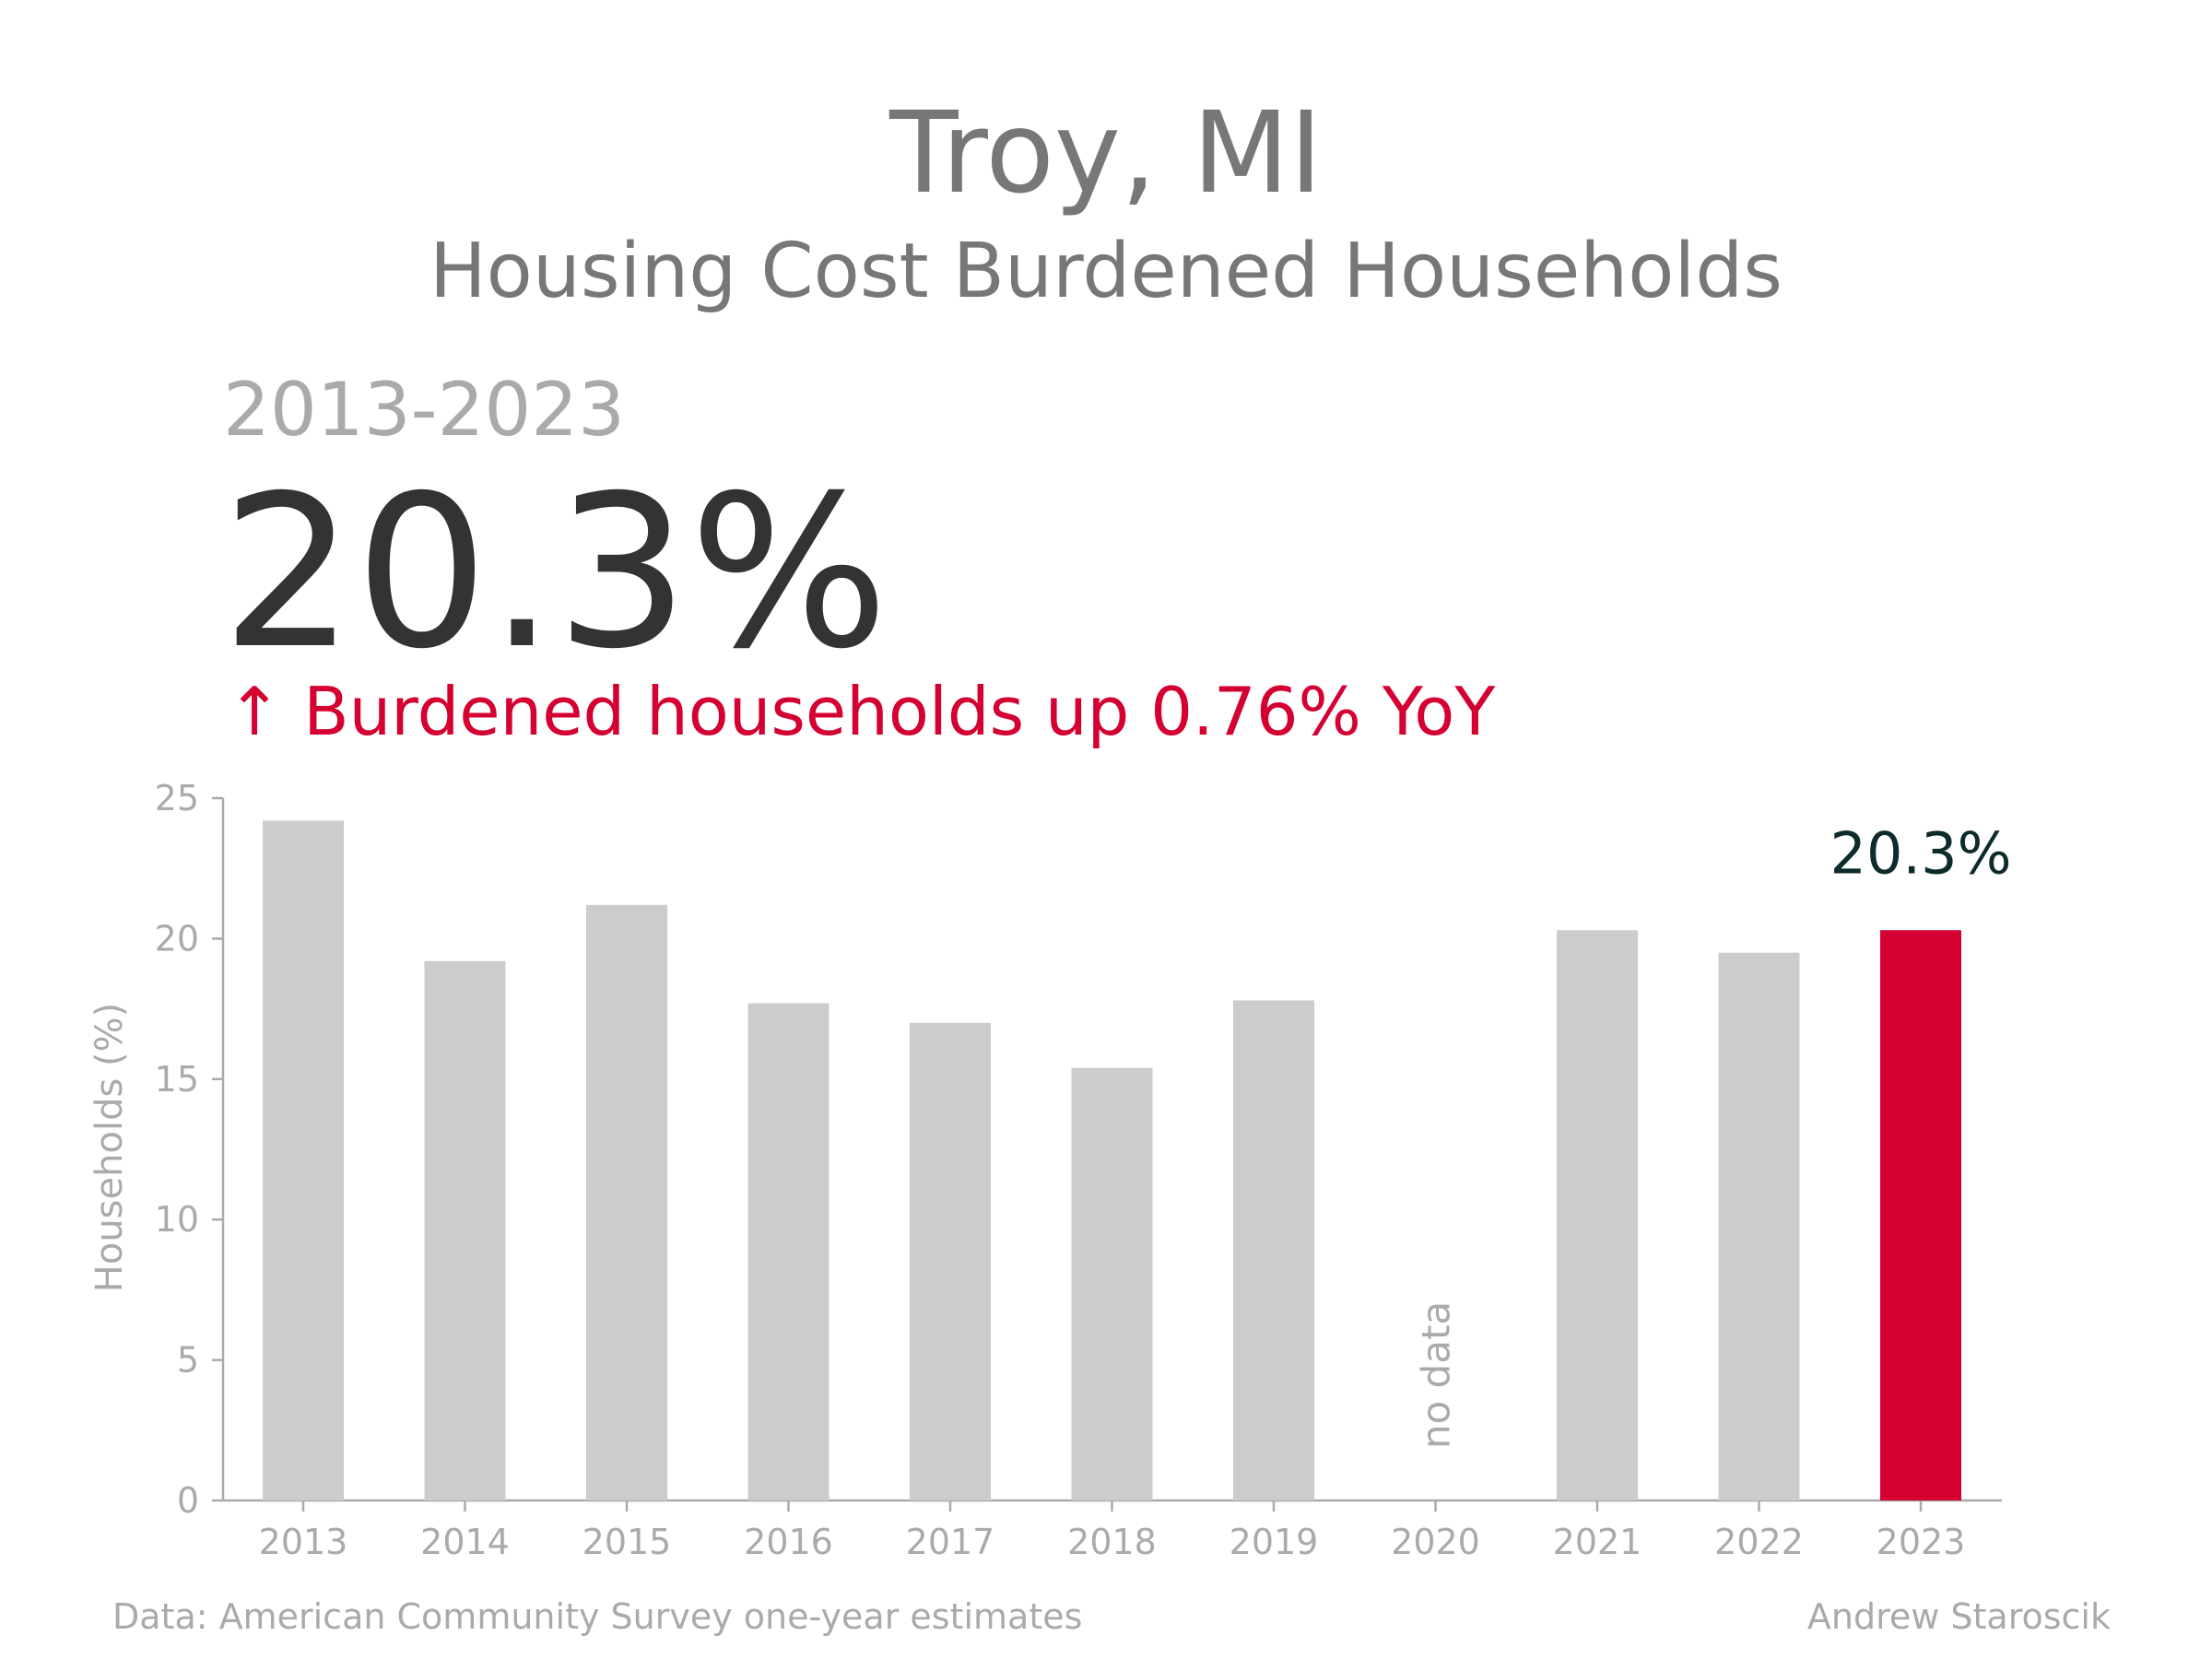  I want to click on x-tick-label: 2017, so click(950, 1542).